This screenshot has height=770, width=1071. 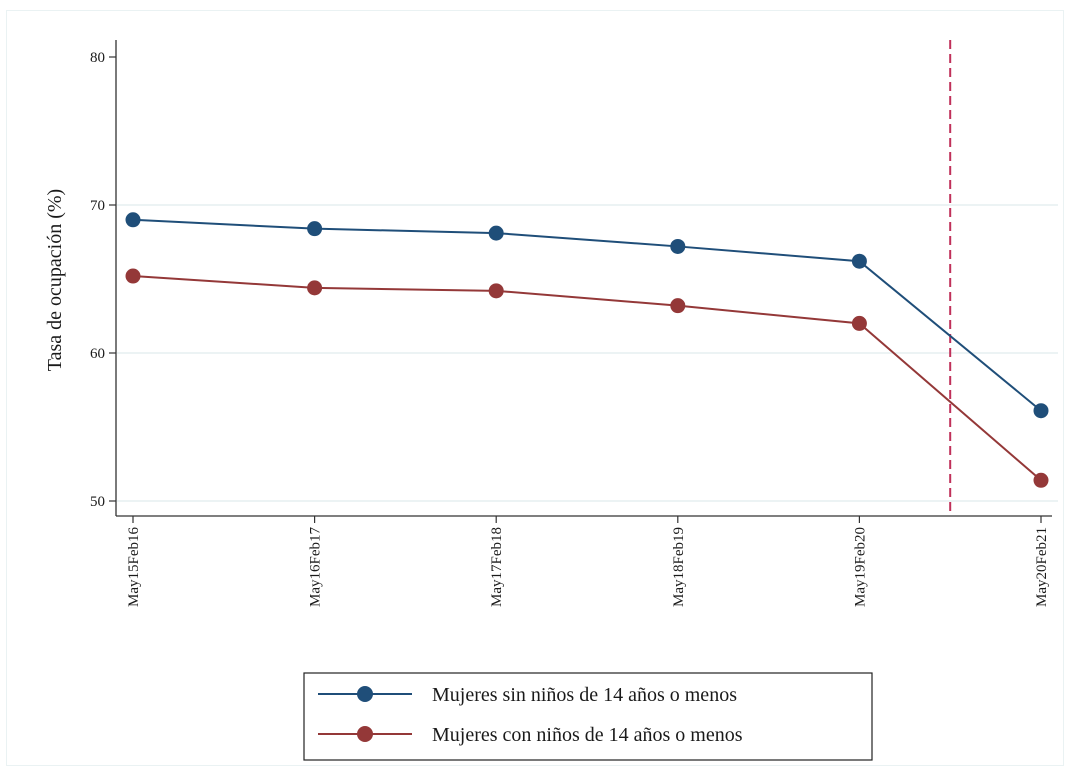 I want to click on x-tick-label: May19Feb20, so click(x=860, y=567).